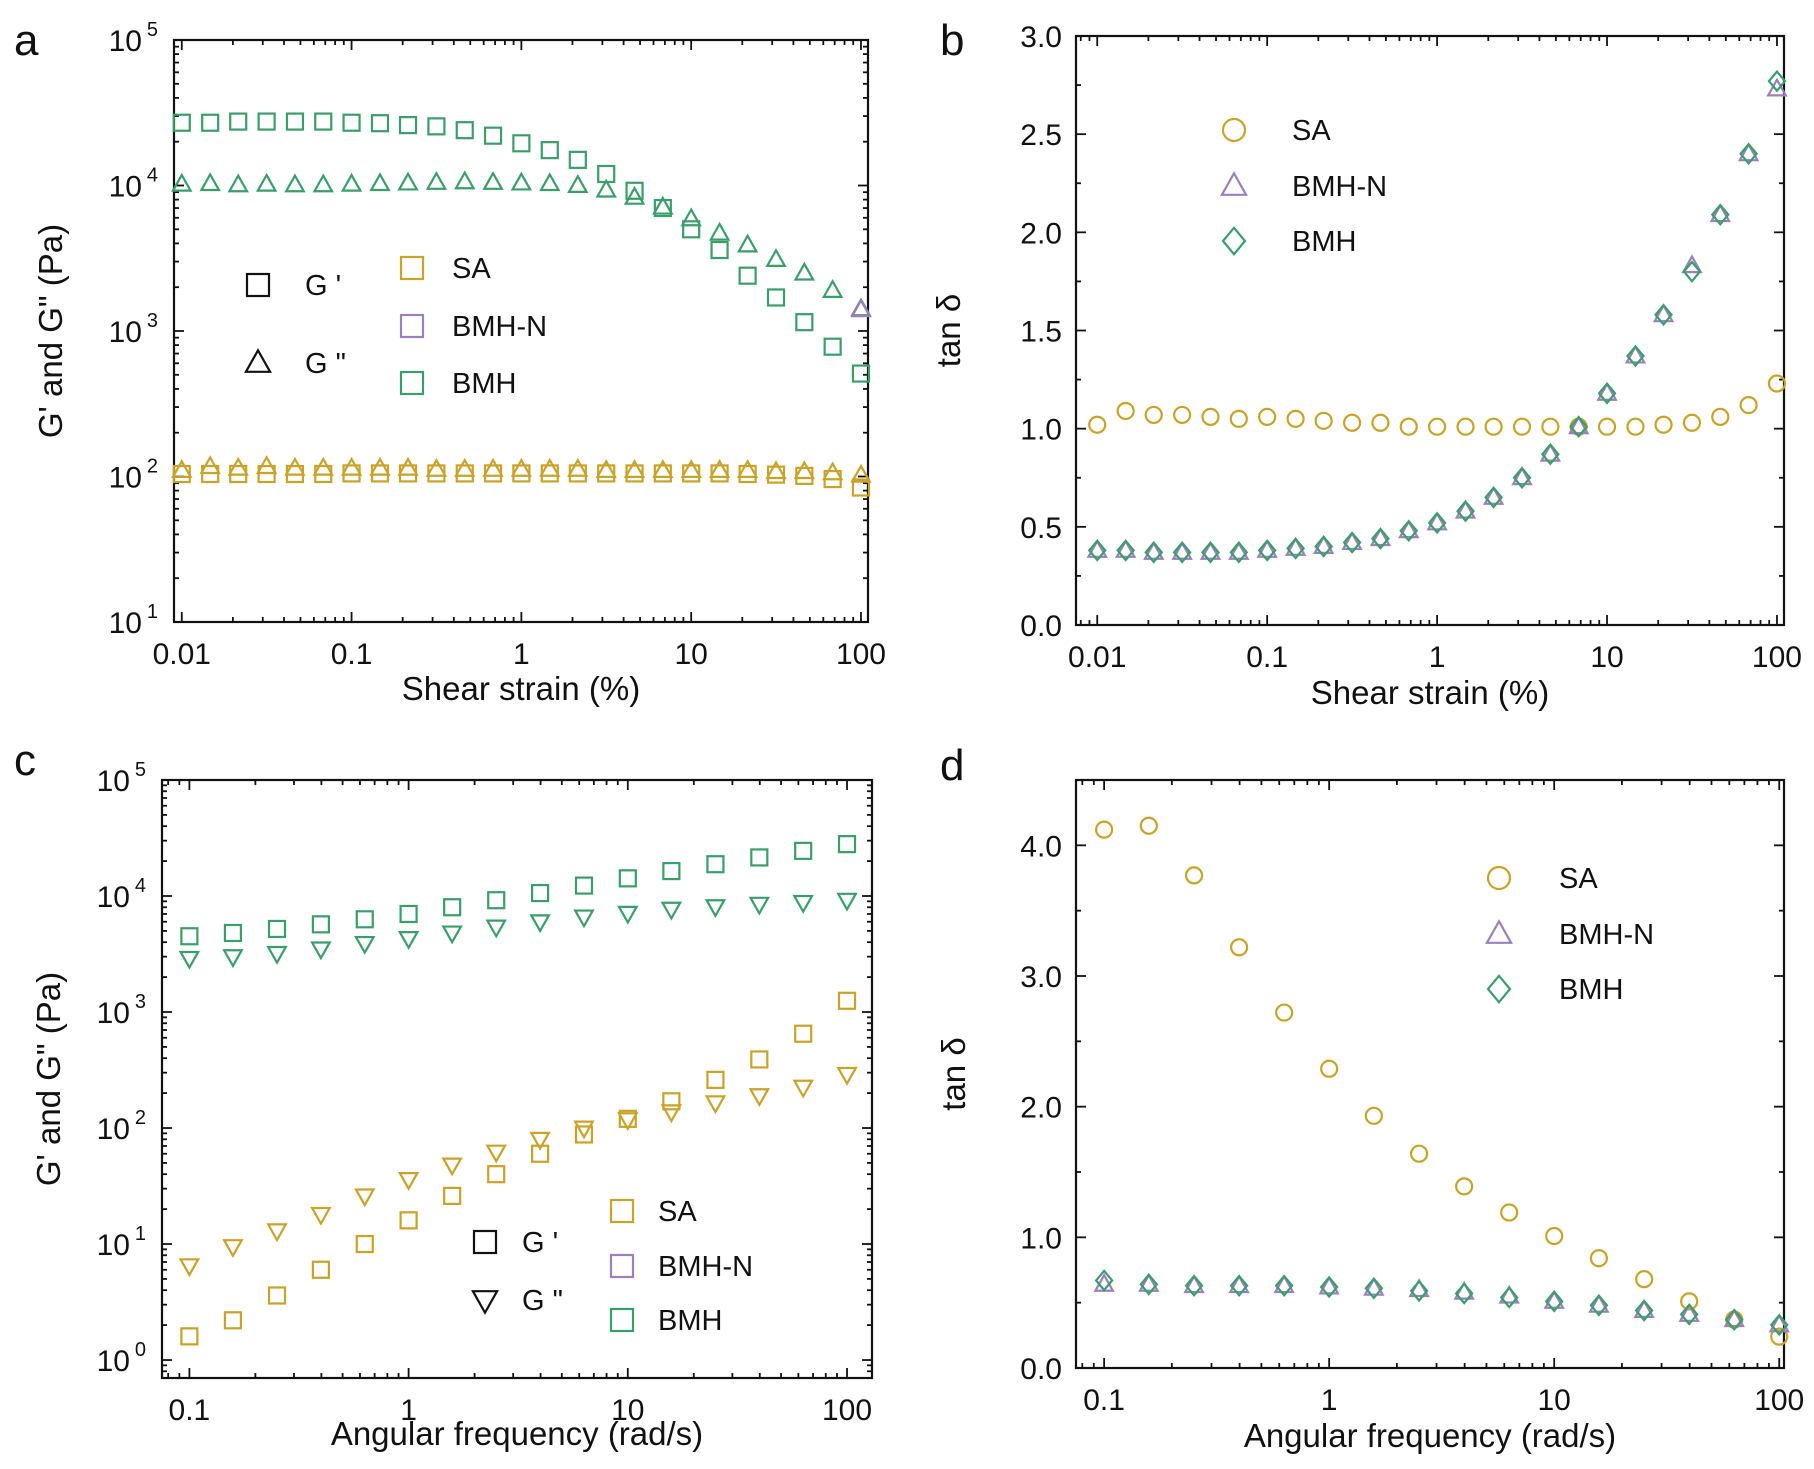 The height and width of the screenshot is (1469, 1814). Describe the element at coordinates (521, 688) in the screenshot. I see `x-axis-title: Shear strain (%)` at that location.